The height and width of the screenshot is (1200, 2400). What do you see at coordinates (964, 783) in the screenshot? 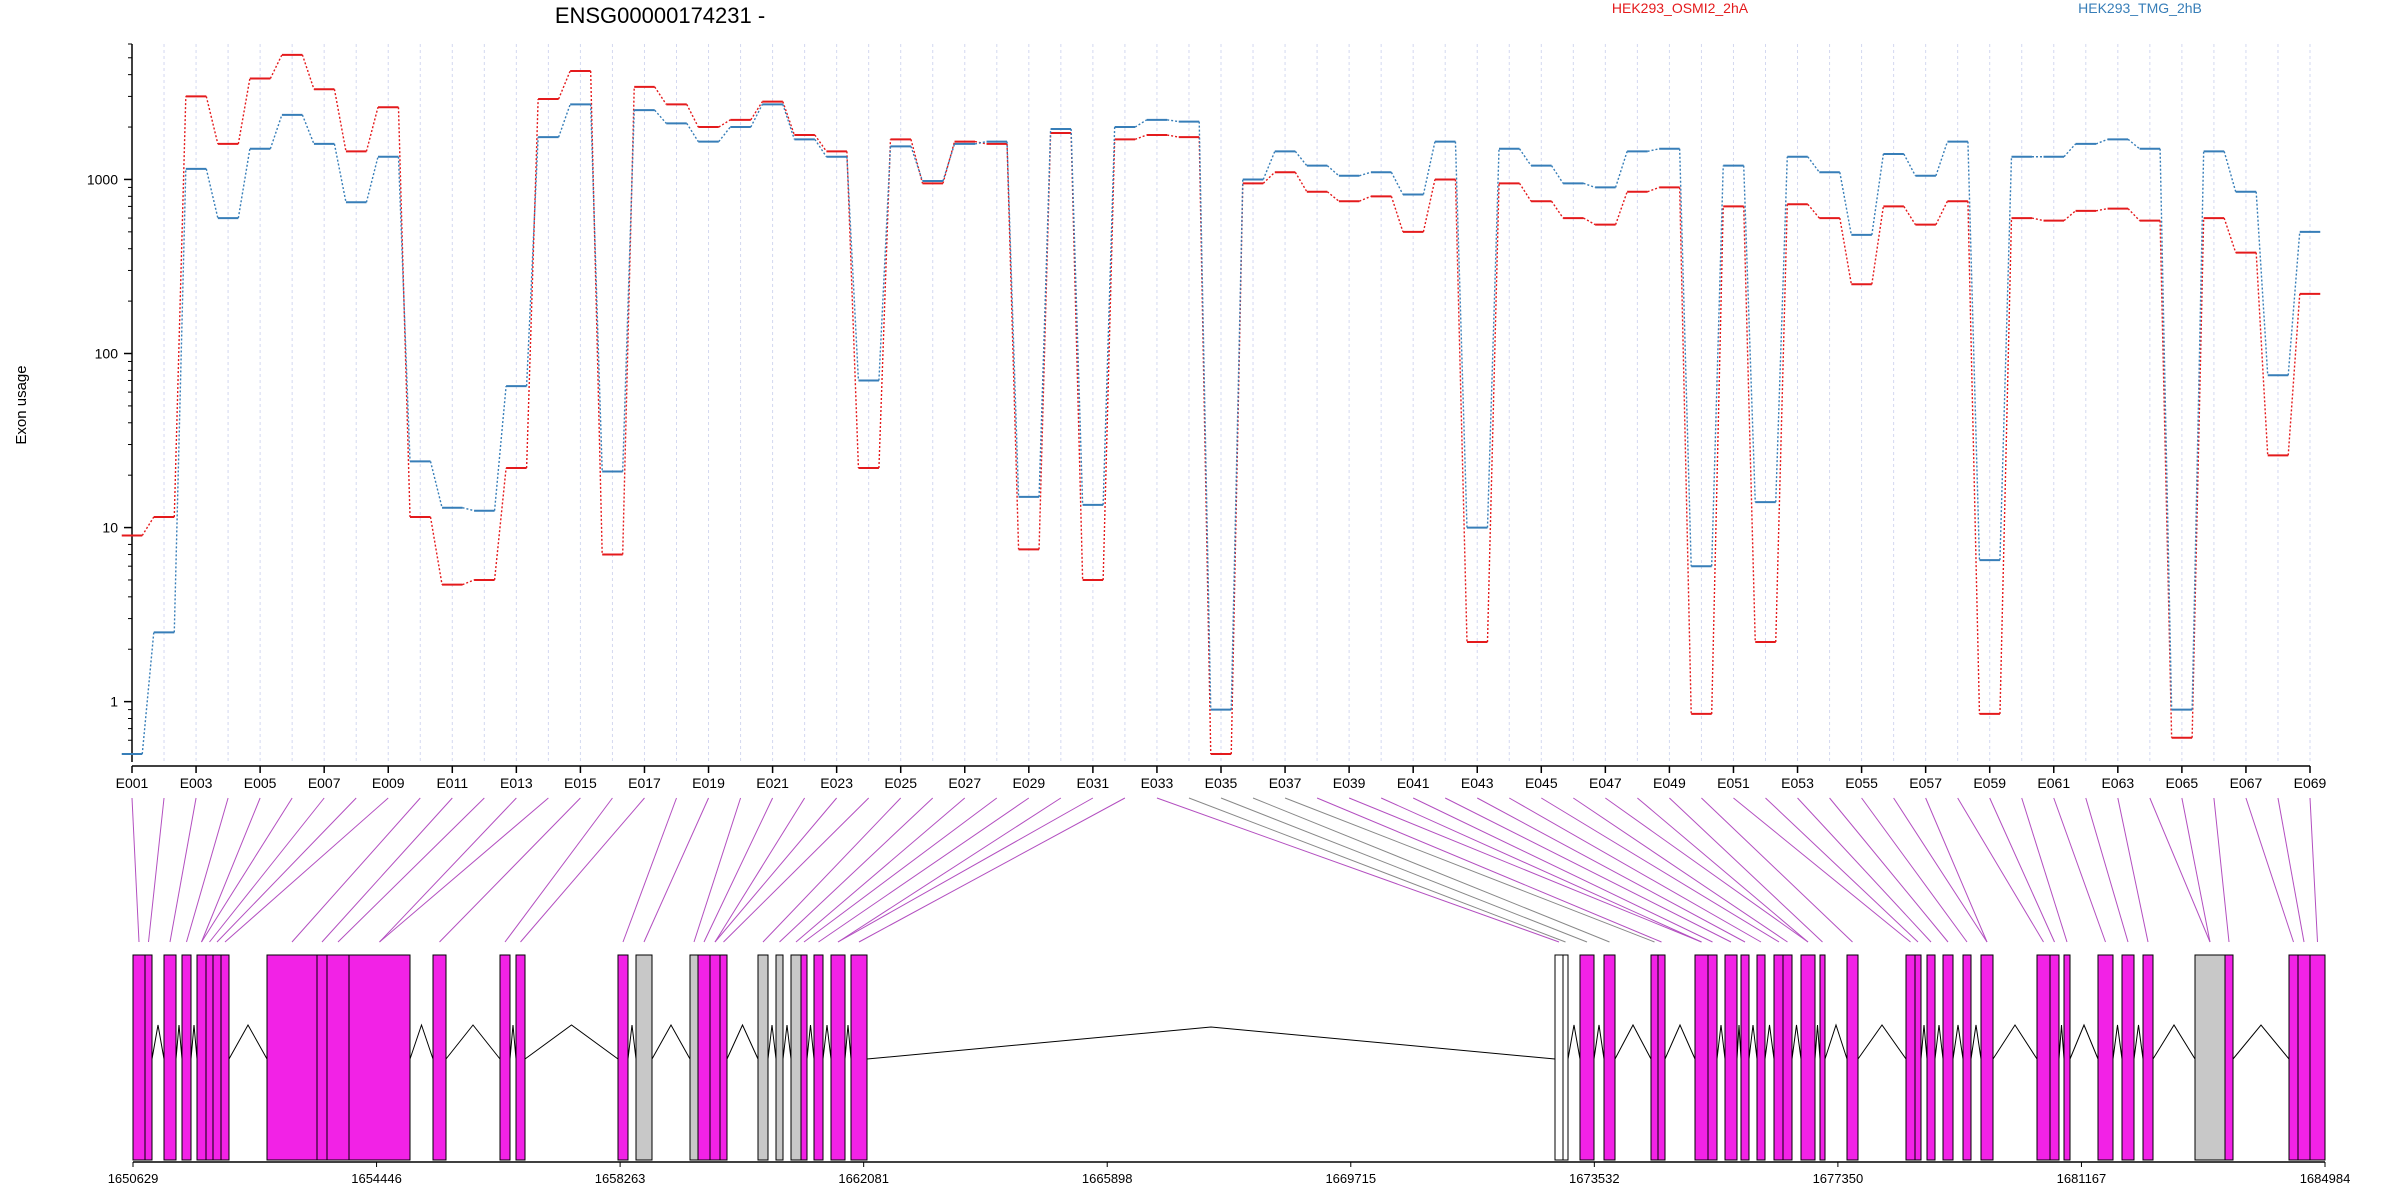
I see `x-tick-label: E027` at bounding box center [964, 783].